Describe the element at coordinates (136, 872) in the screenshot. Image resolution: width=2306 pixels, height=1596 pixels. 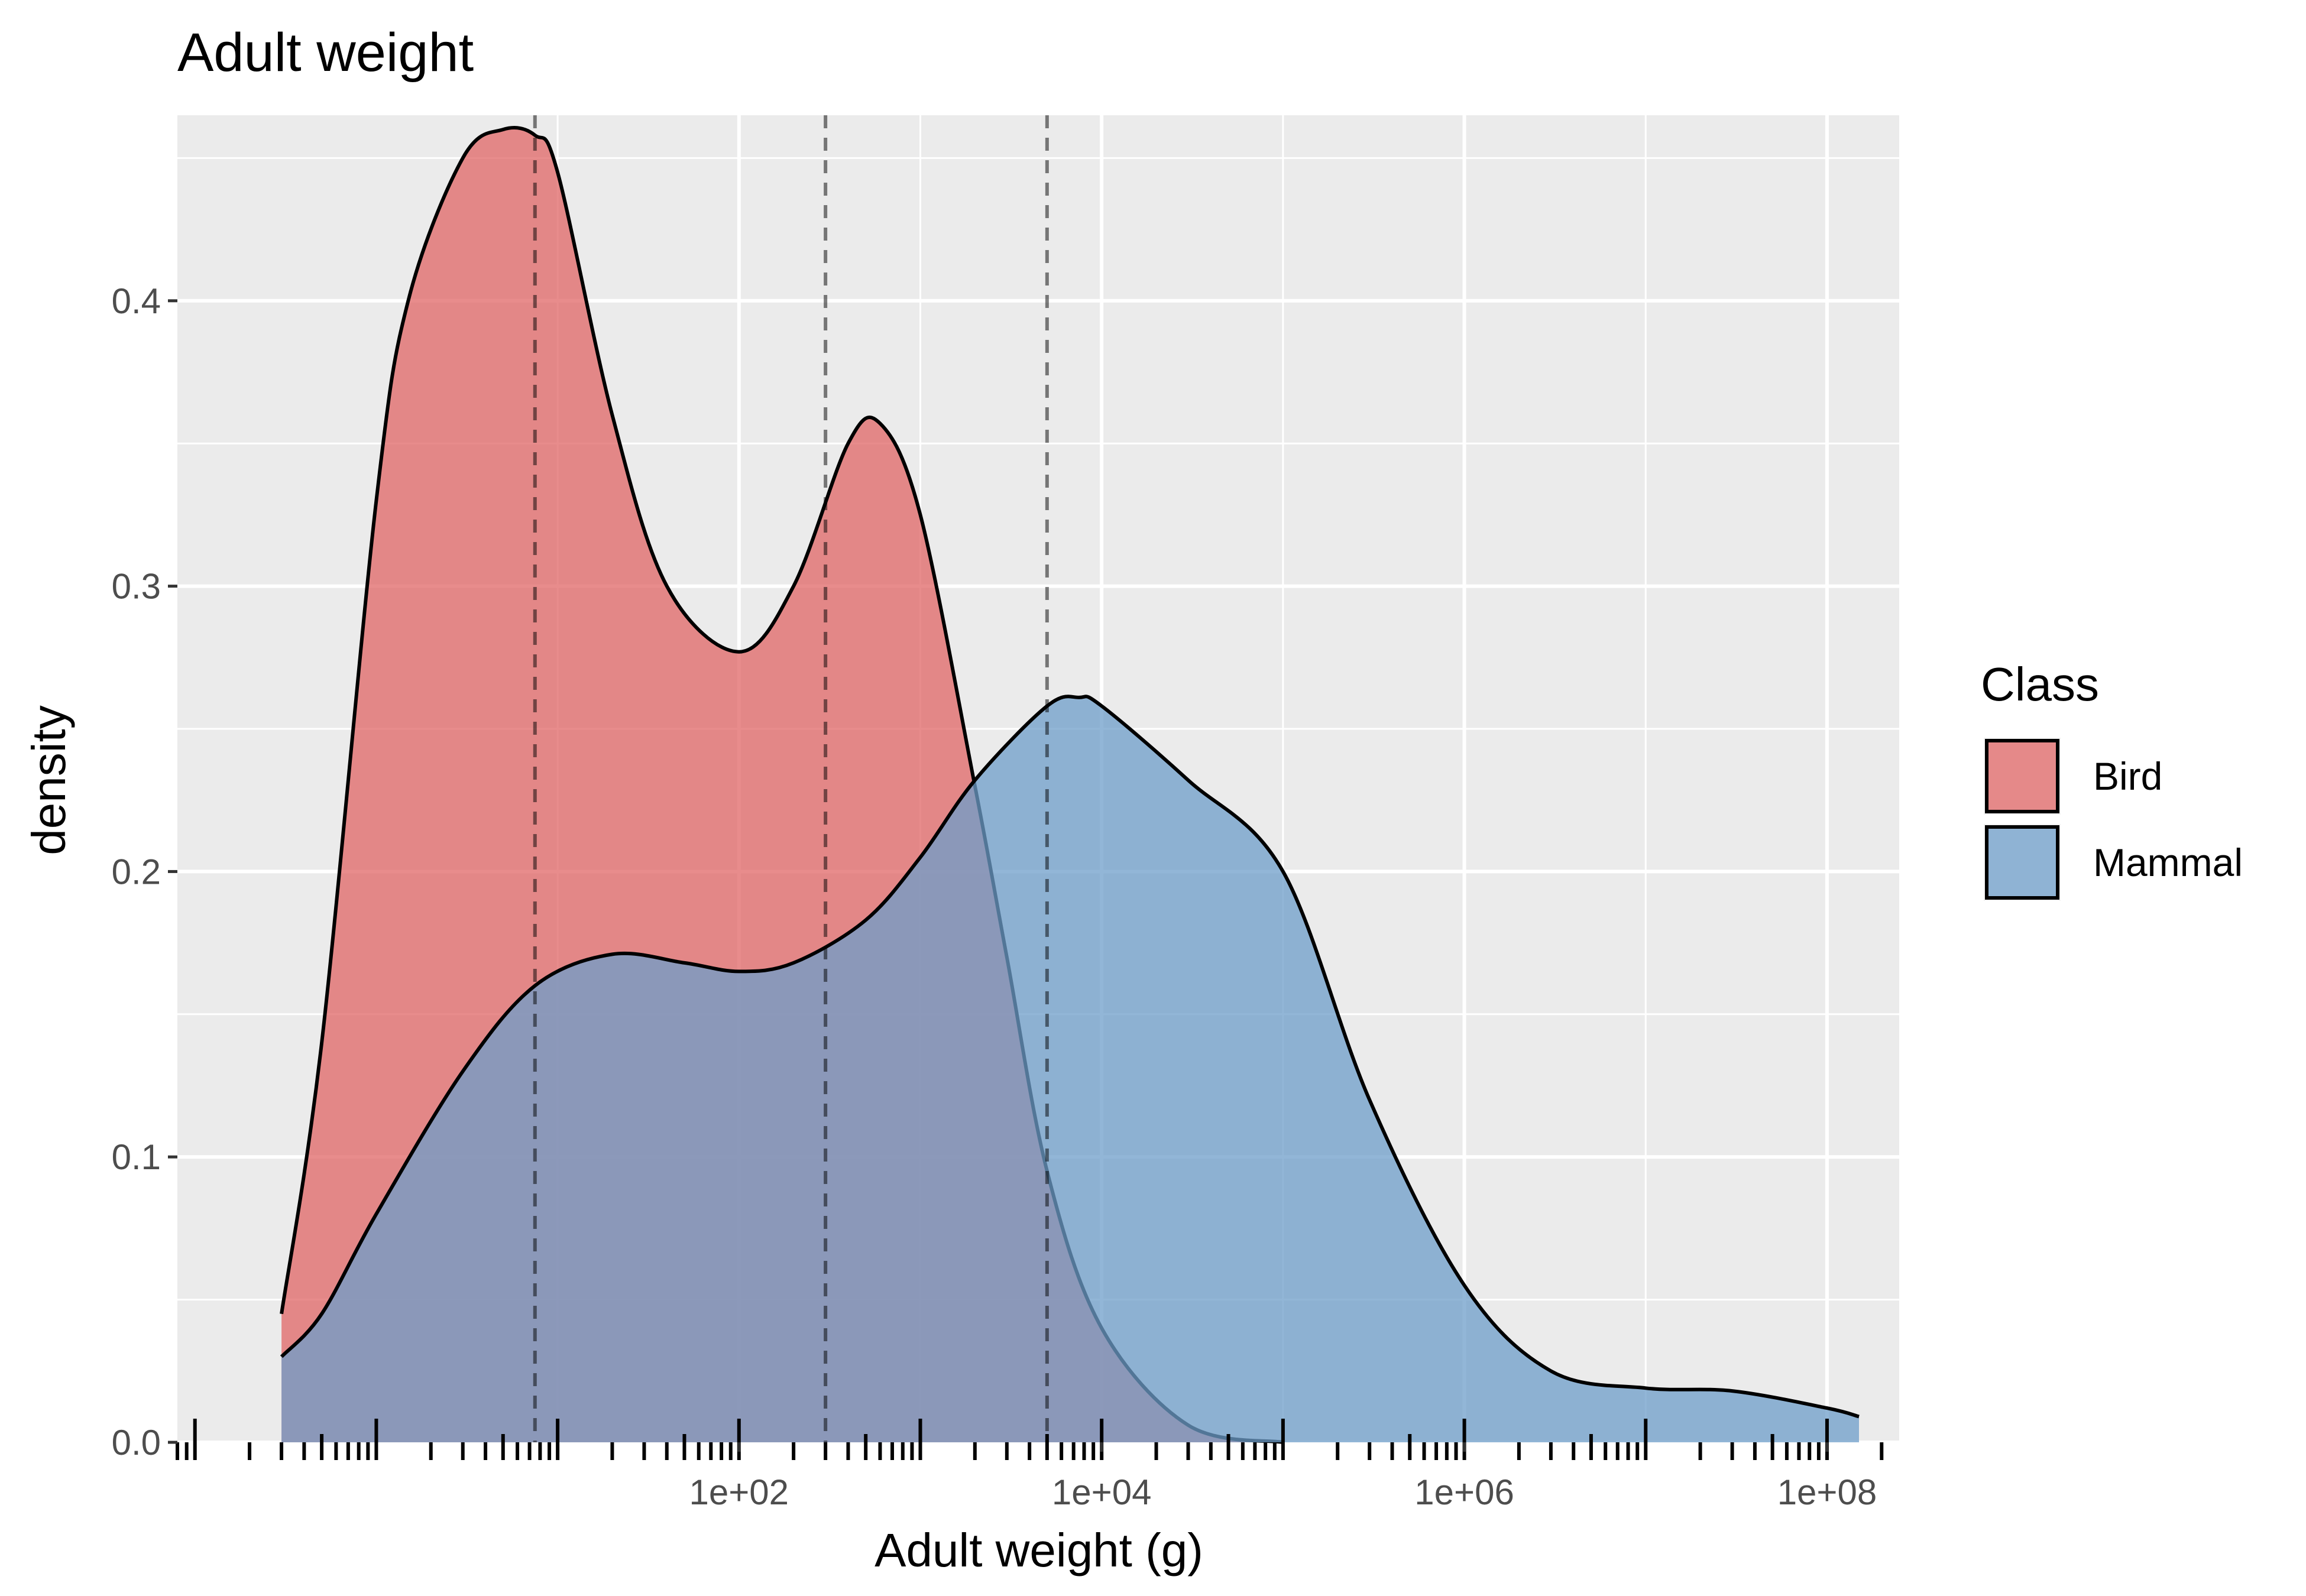
I see `y-tick-label: 0.2` at that location.